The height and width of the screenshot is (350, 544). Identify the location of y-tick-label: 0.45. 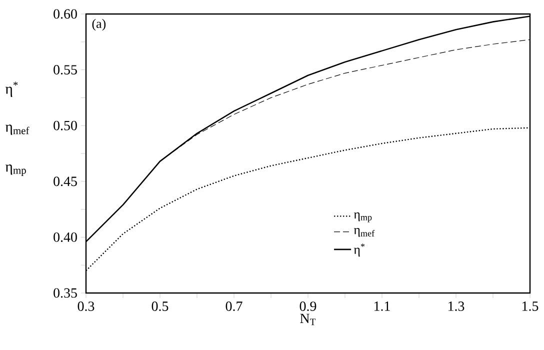
(65, 181).